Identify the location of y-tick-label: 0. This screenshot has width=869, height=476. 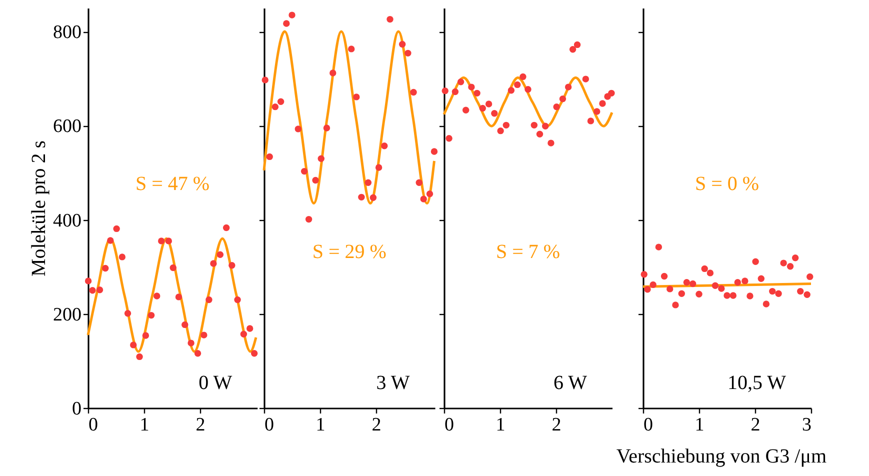
(77, 409).